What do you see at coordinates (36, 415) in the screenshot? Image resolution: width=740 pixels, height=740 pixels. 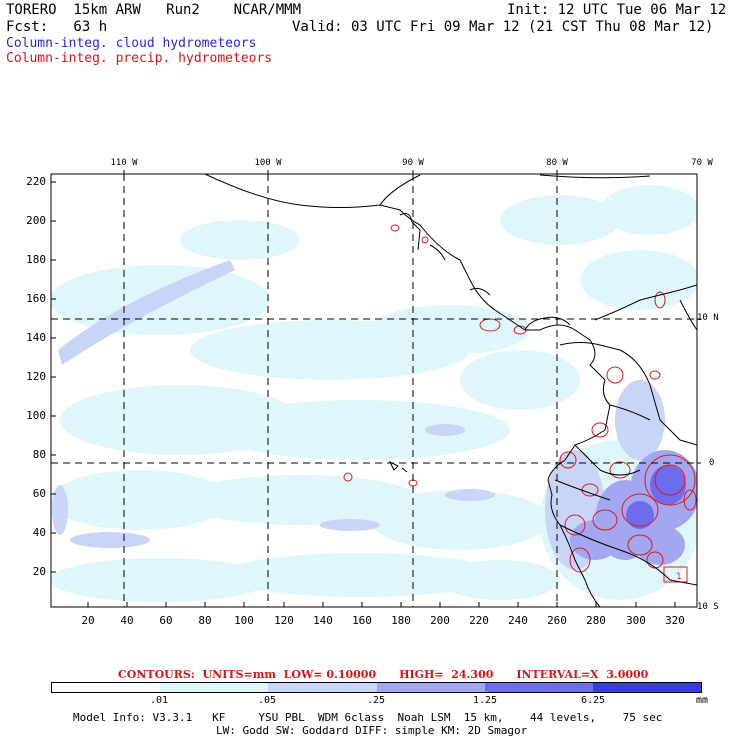 I see `y-tick: 100` at bounding box center [36, 415].